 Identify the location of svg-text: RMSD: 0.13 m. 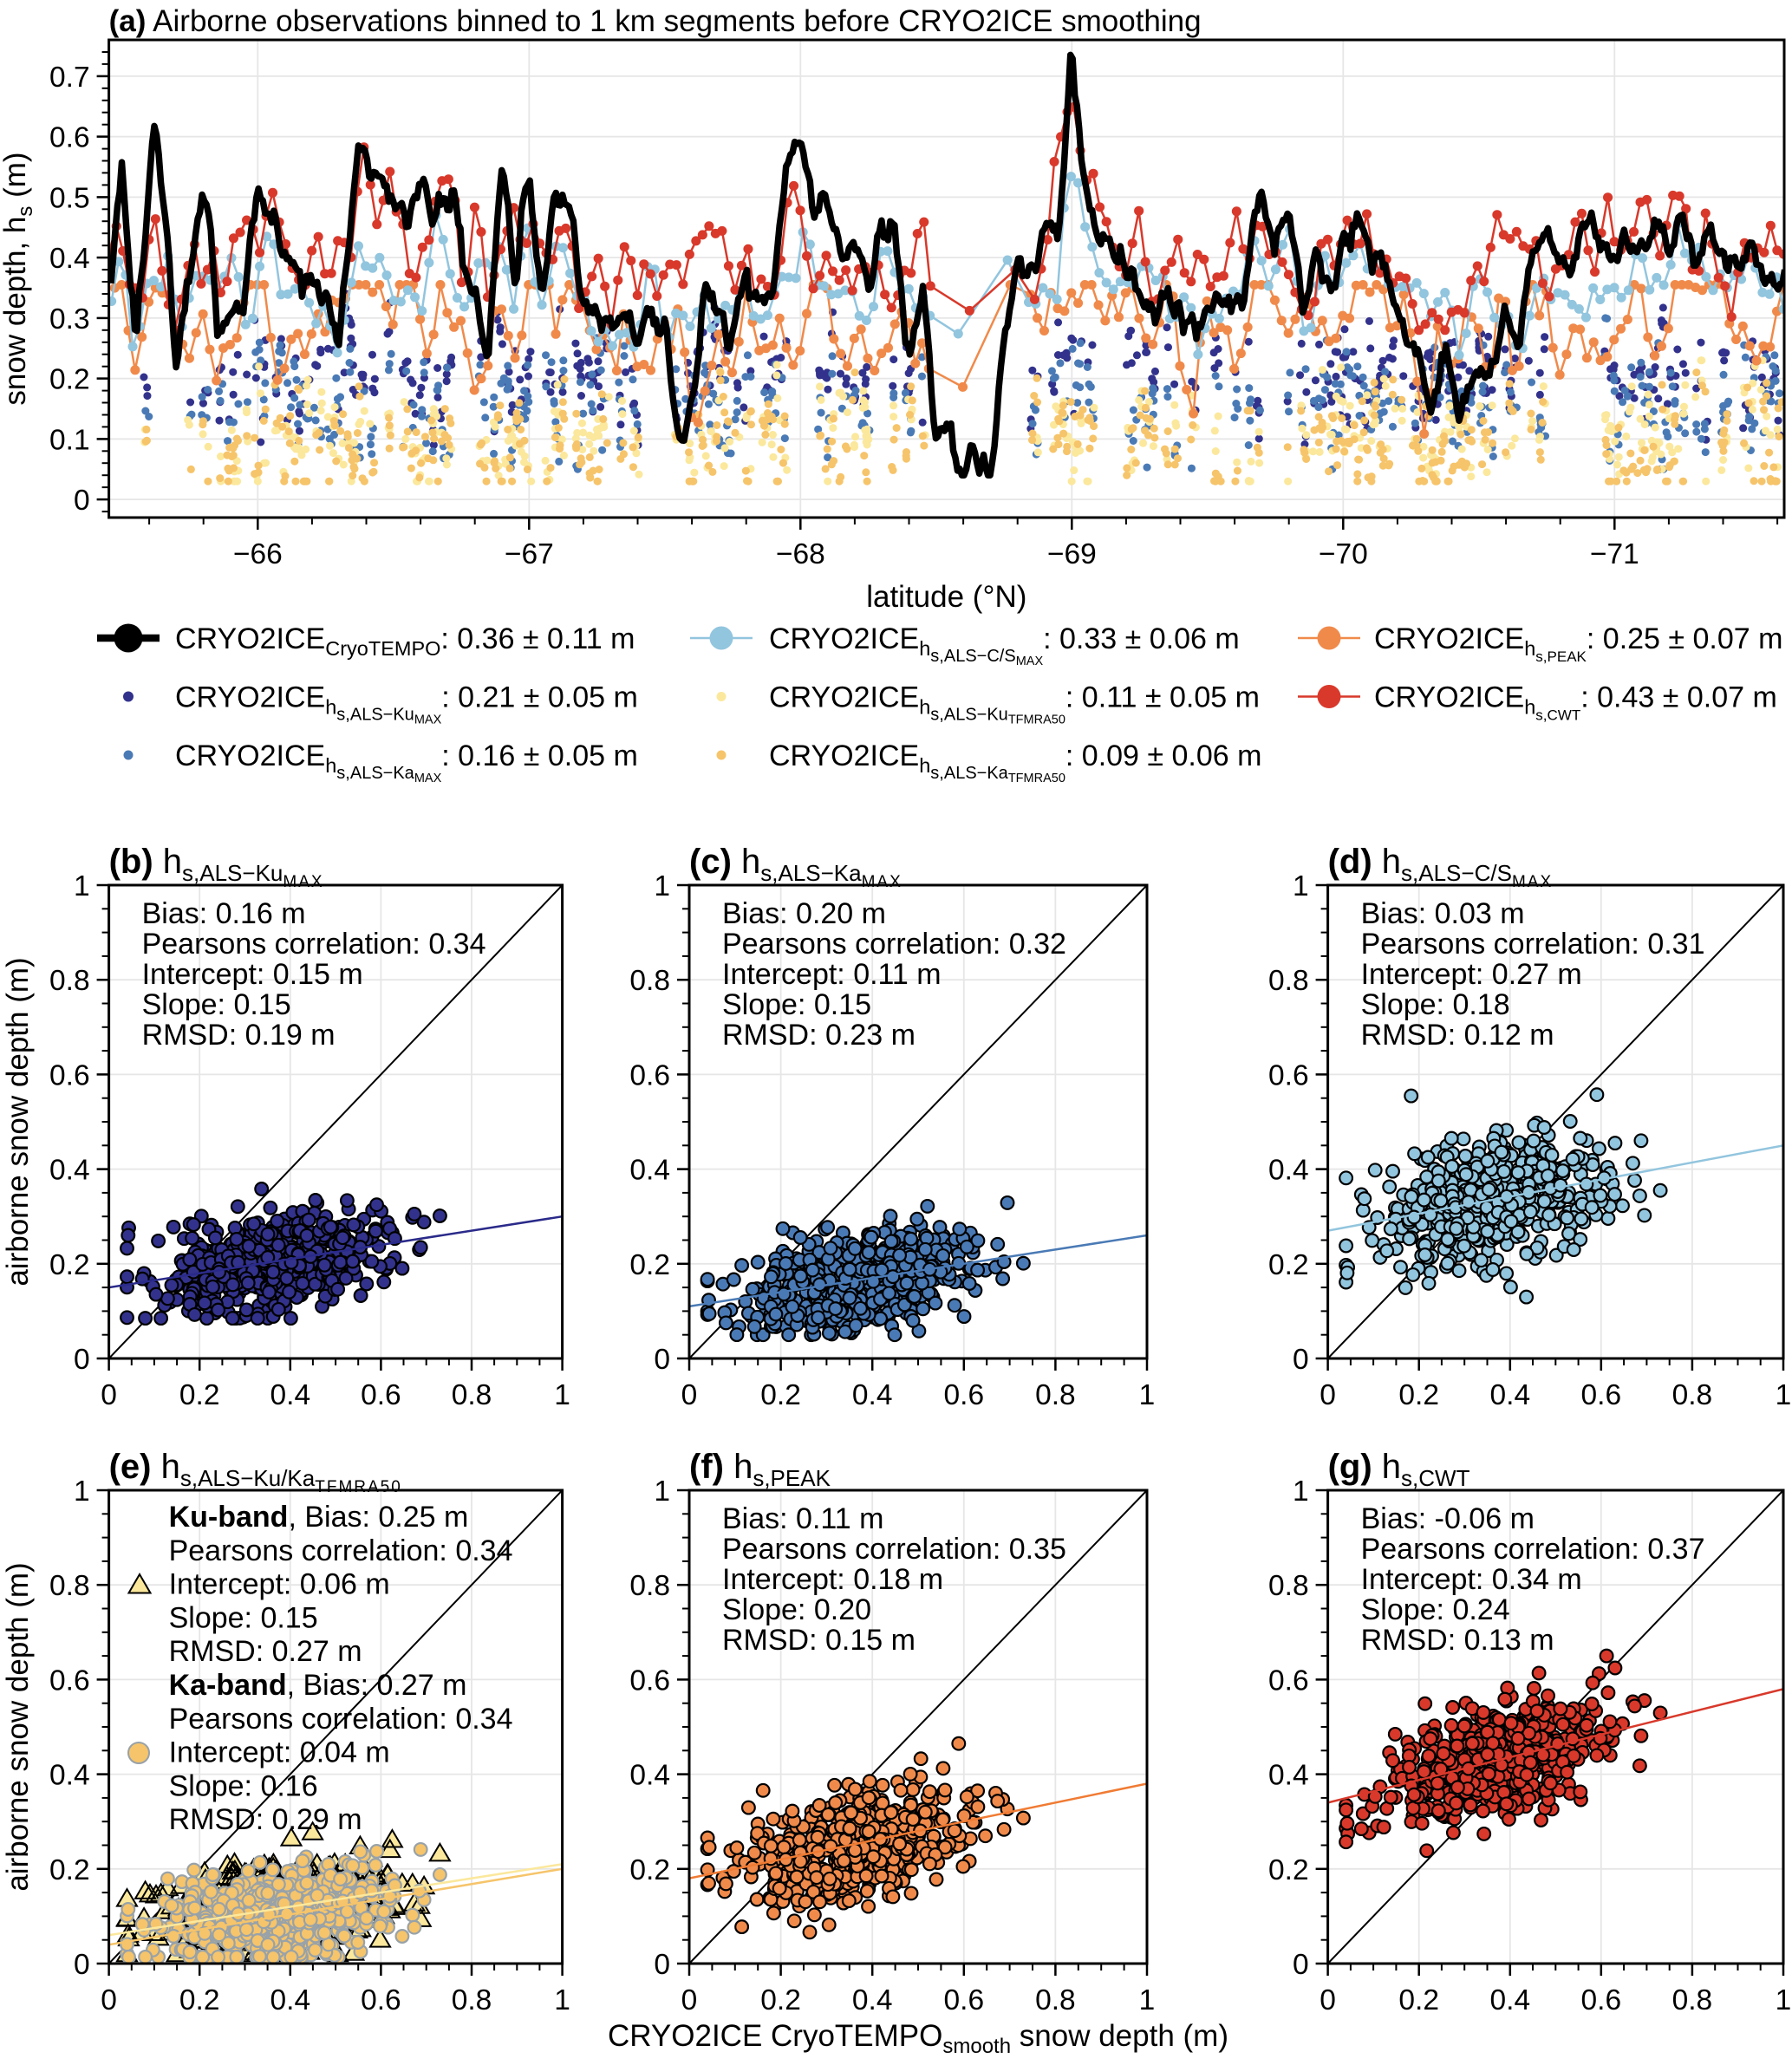
(1457, 1640).